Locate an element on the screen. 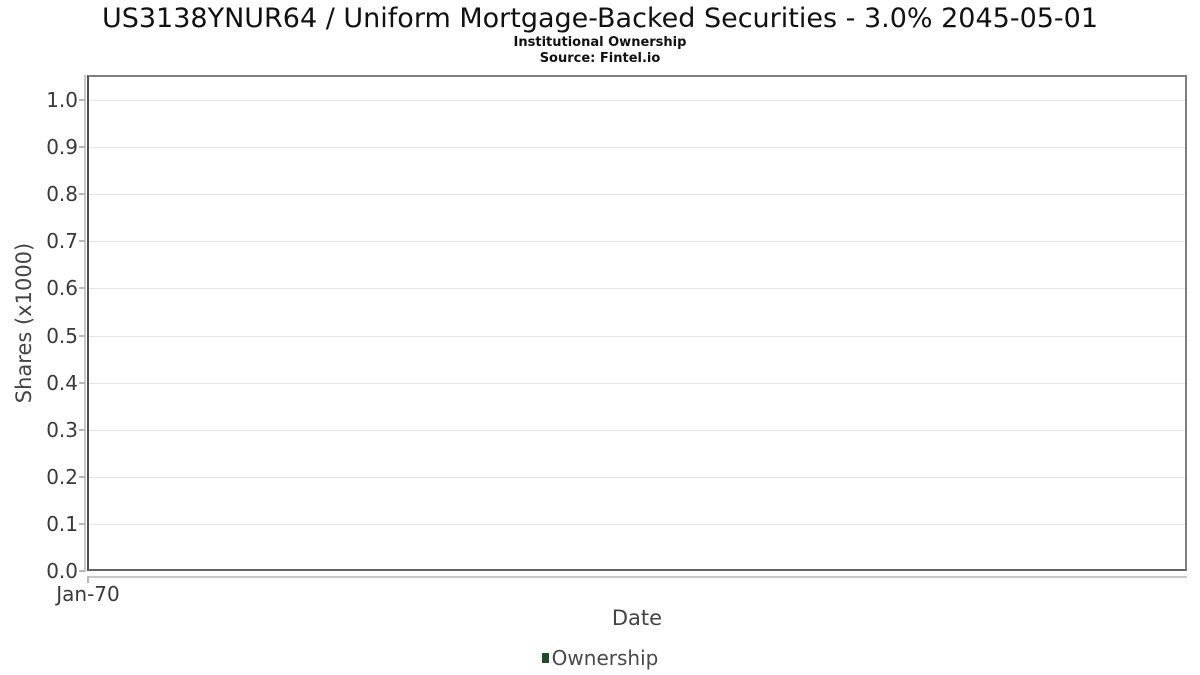  chart-subtitle: Institutional Ownership is located at coordinates (600, 42).